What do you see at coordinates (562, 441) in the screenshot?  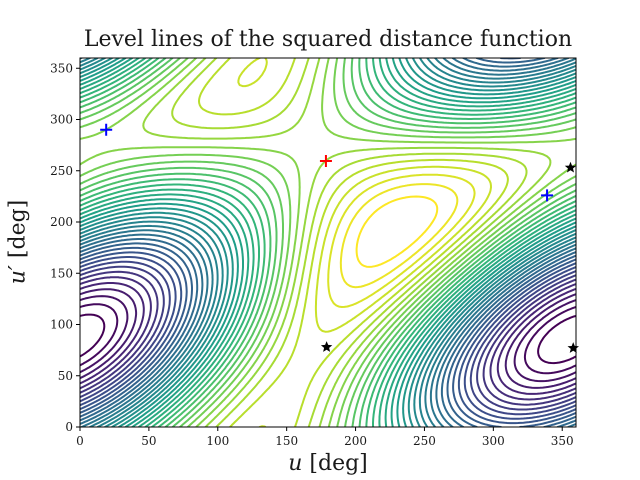 I see `x-tick-label: 350` at bounding box center [562, 441].